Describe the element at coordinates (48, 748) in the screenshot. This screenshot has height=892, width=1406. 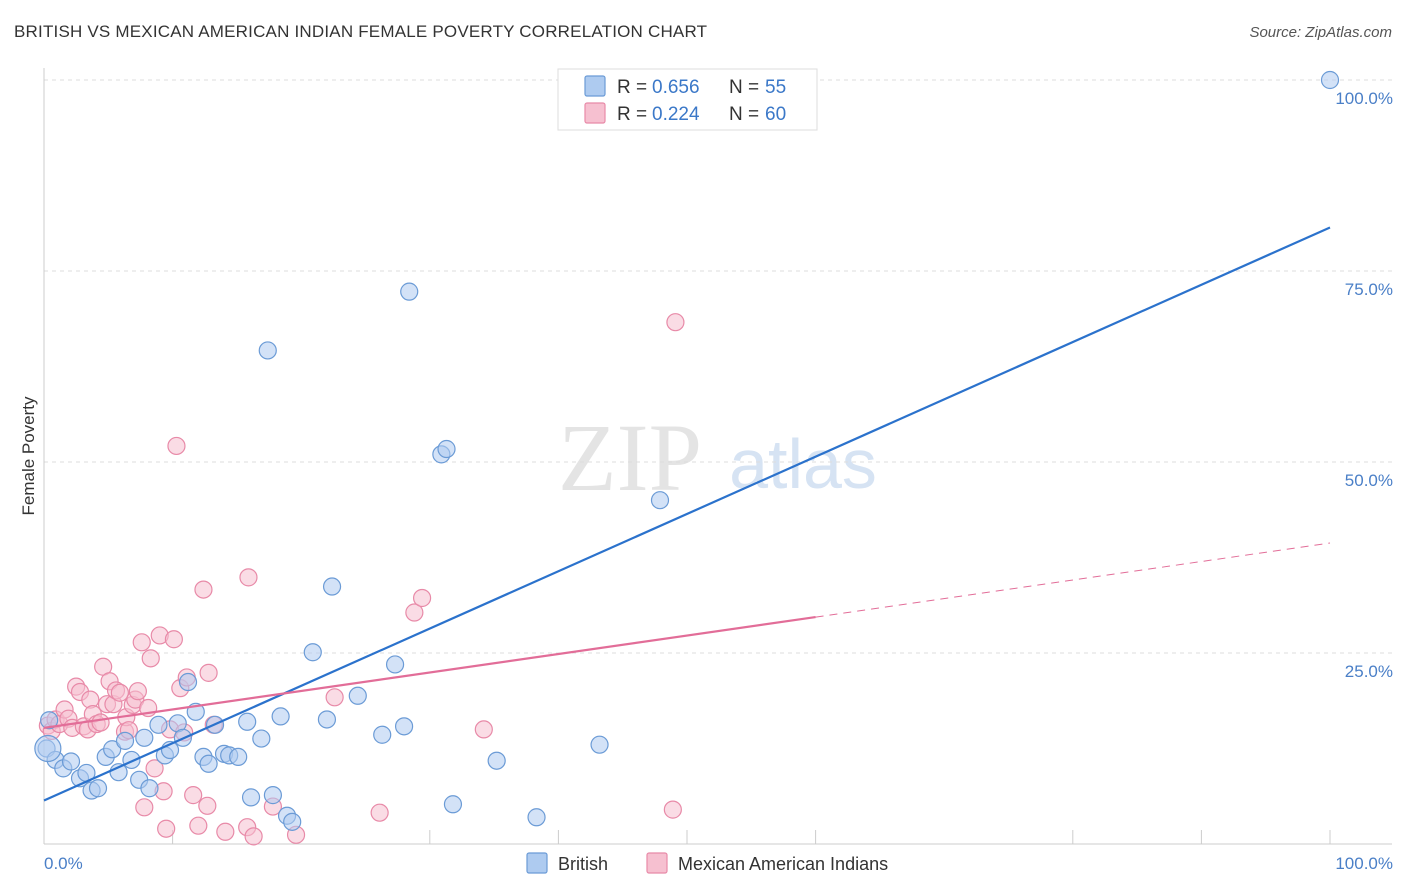
I see `british-point-cluster` at that location.